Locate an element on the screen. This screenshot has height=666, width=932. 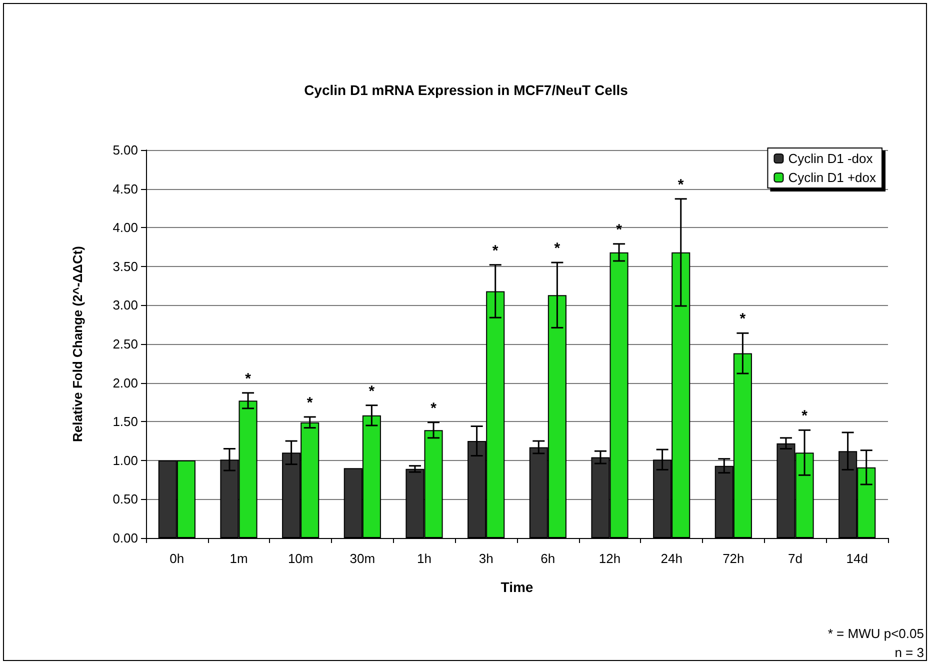
text: * = MWU p<0.05 is located at coordinates (876, 634).